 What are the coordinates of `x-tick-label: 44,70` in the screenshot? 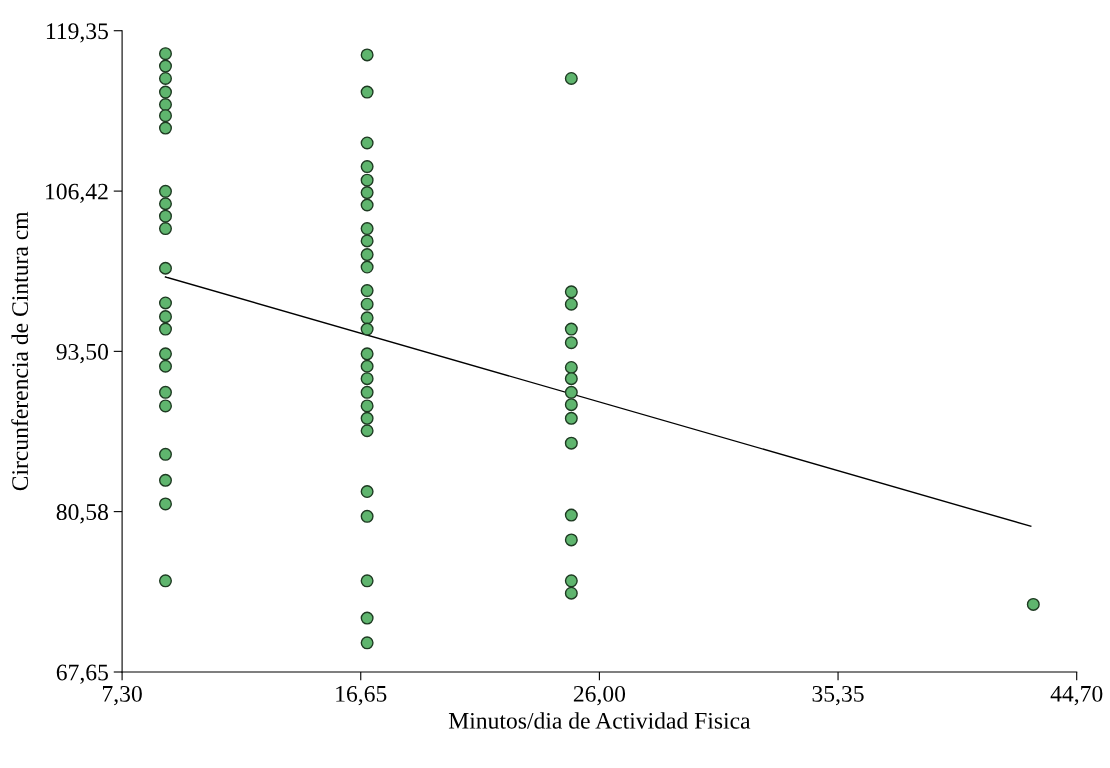 It's located at (1076, 695).